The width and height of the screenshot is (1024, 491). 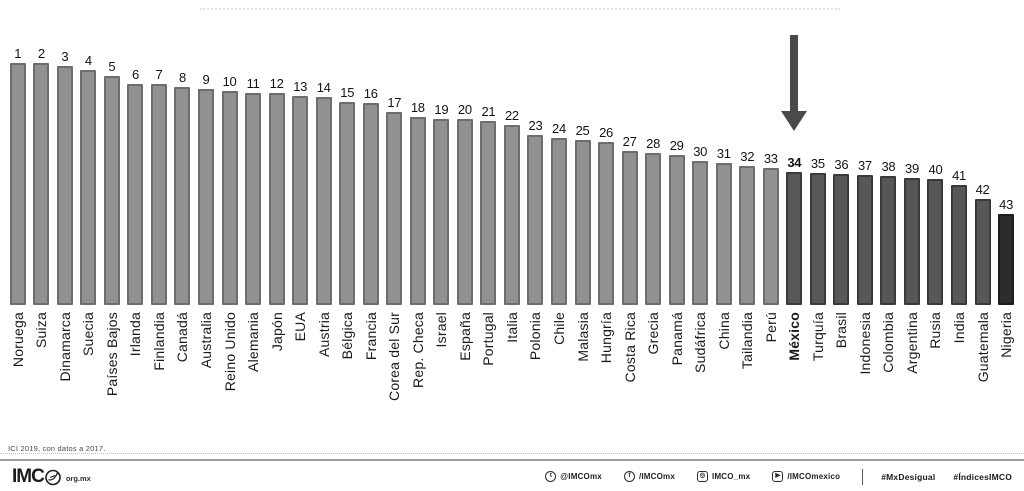 What do you see at coordinates (229, 81) in the screenshot?
I see `rank-label: 10` at bounding box center [229, 81].